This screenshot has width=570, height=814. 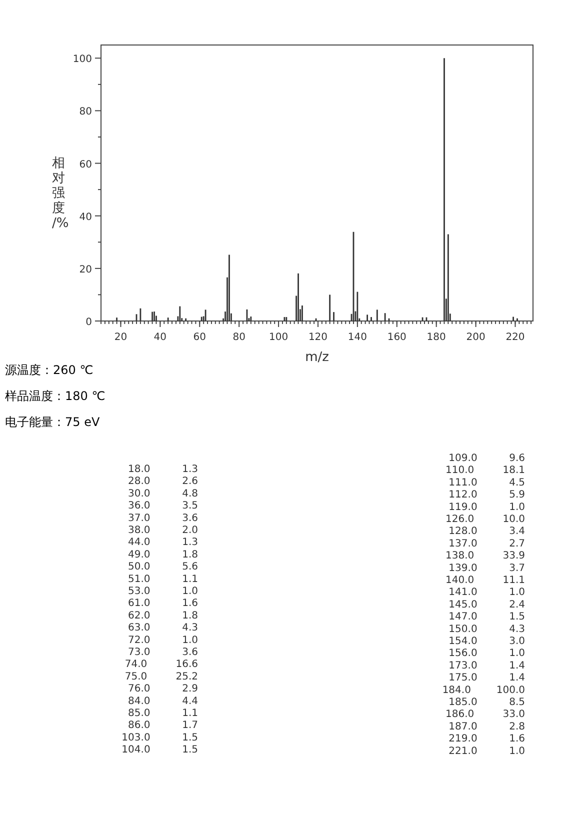 What do you see at coordinates (317, 357) in the screenshot?
I see `x-axis-title: m/z` at bounding box center [317, 357].